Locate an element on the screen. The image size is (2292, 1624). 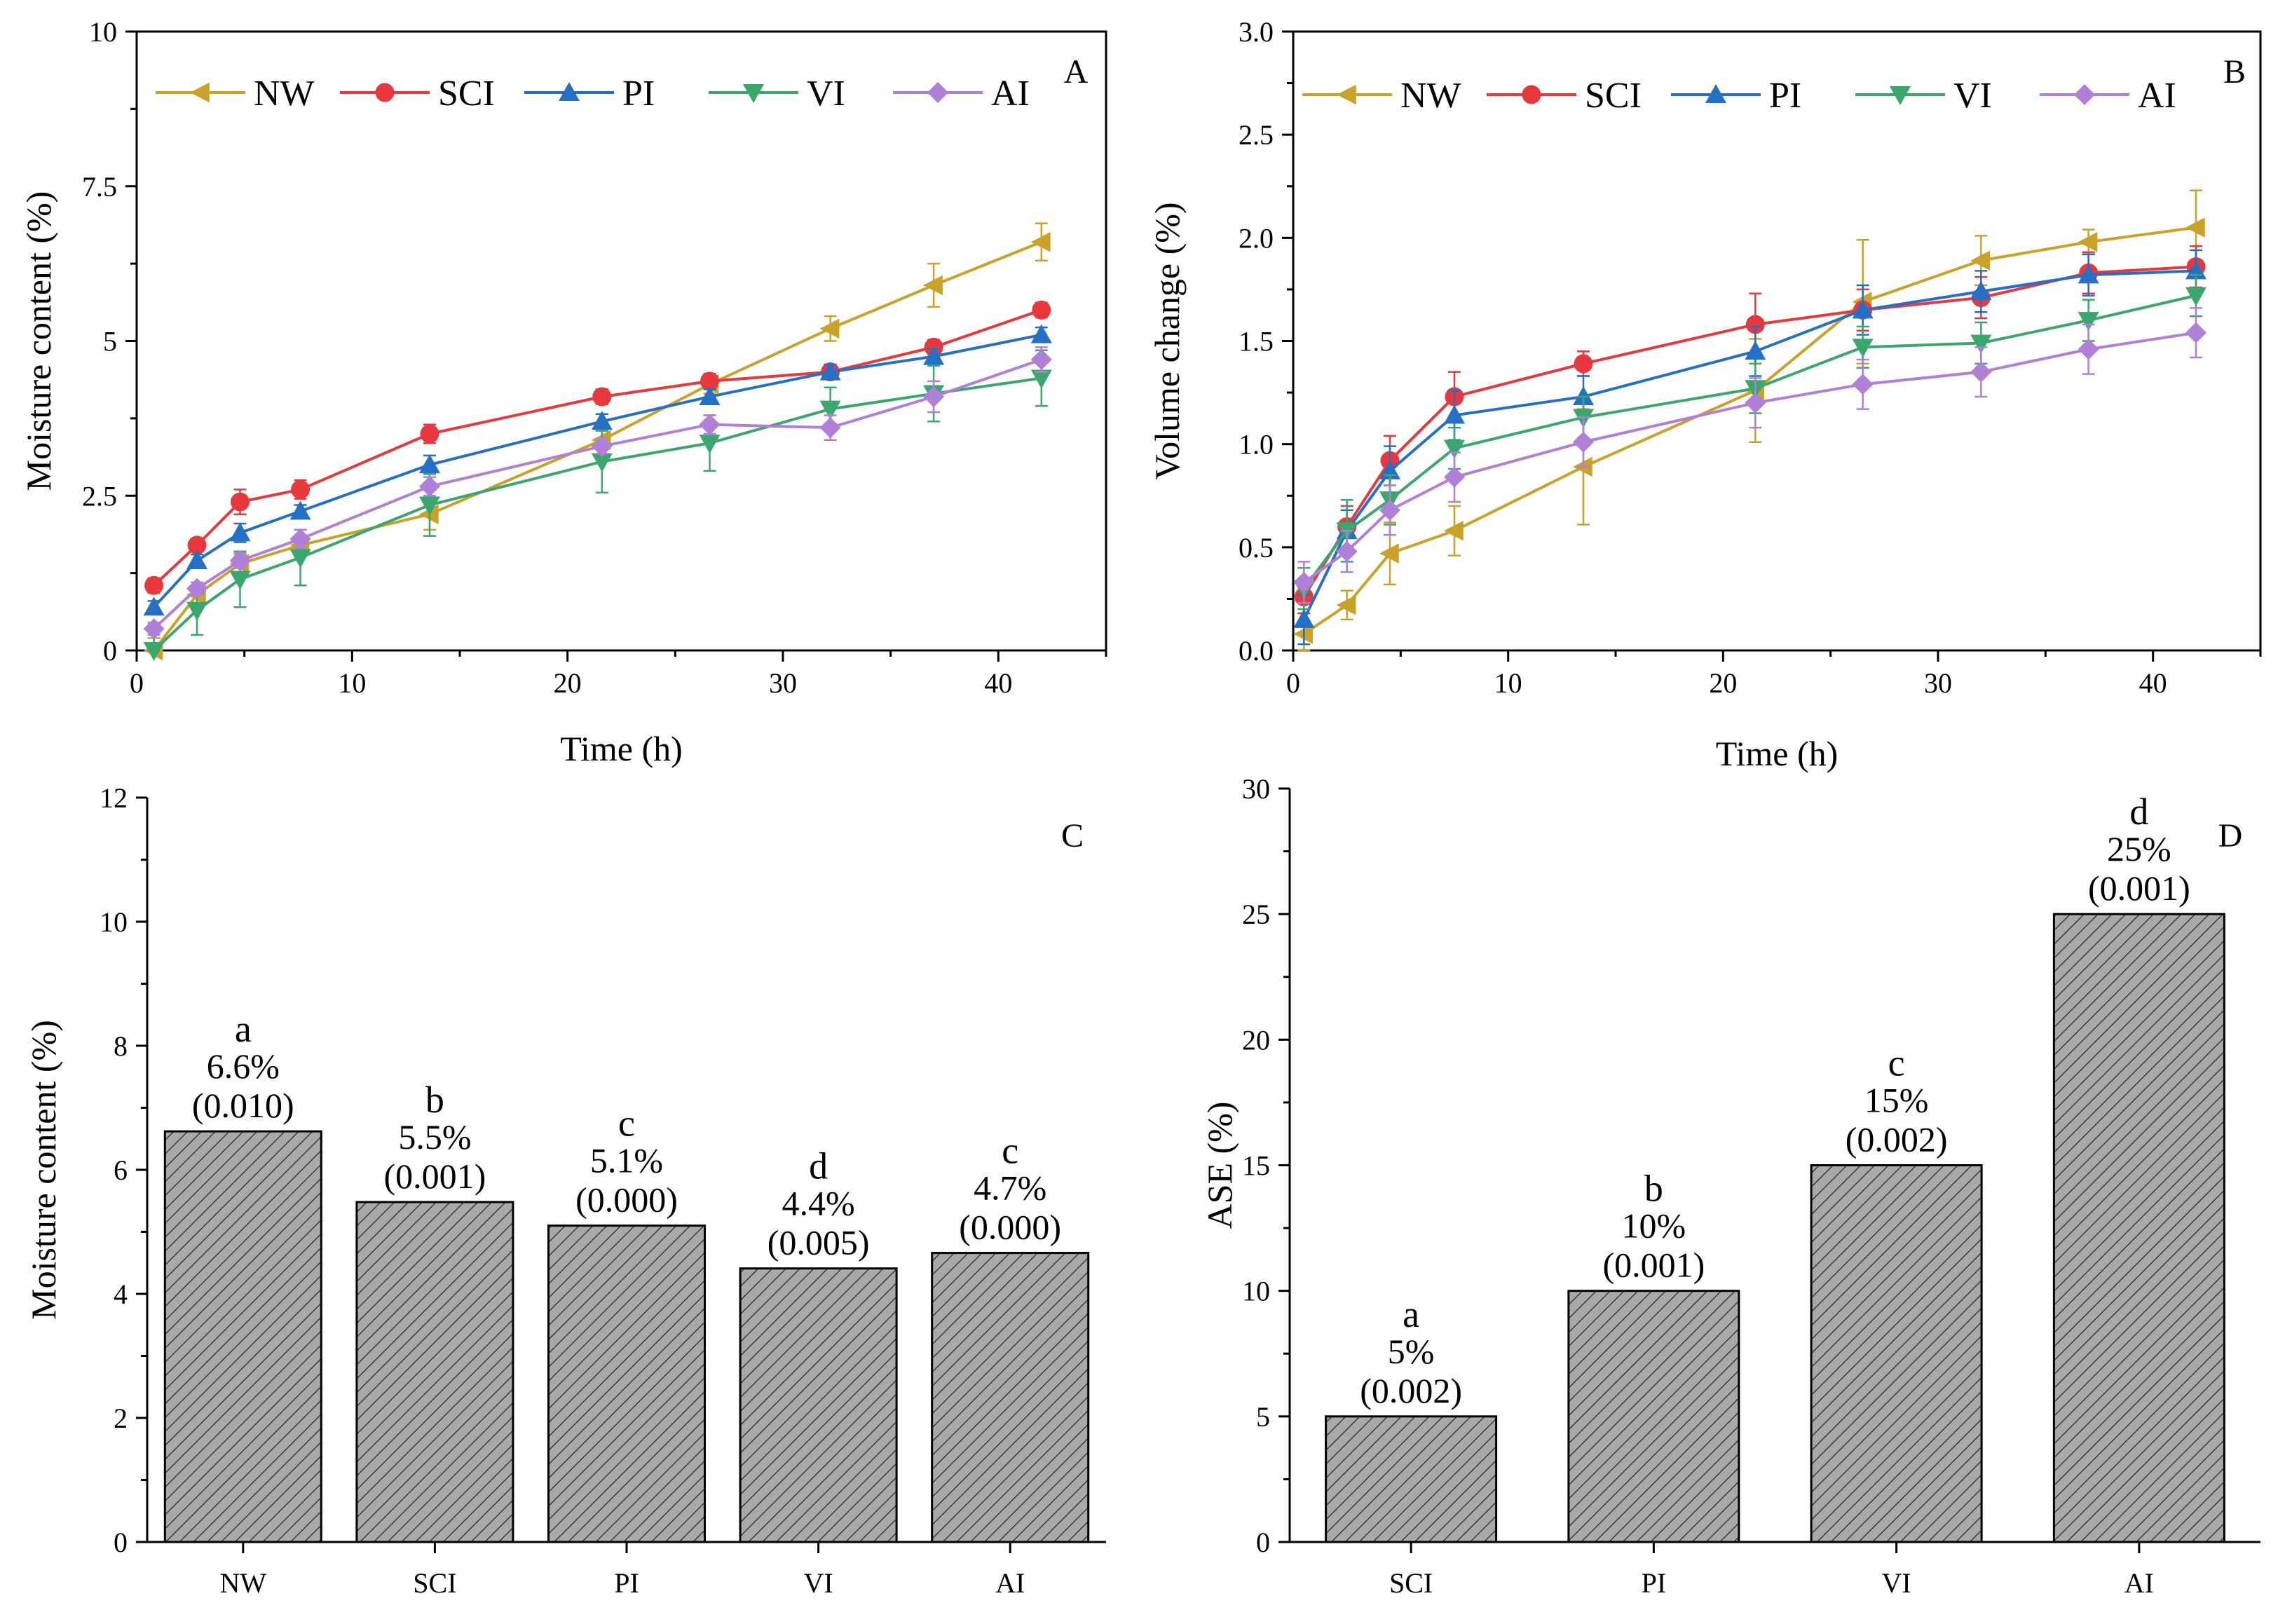
legend-label: PI is located at coordinates (1785, 96).